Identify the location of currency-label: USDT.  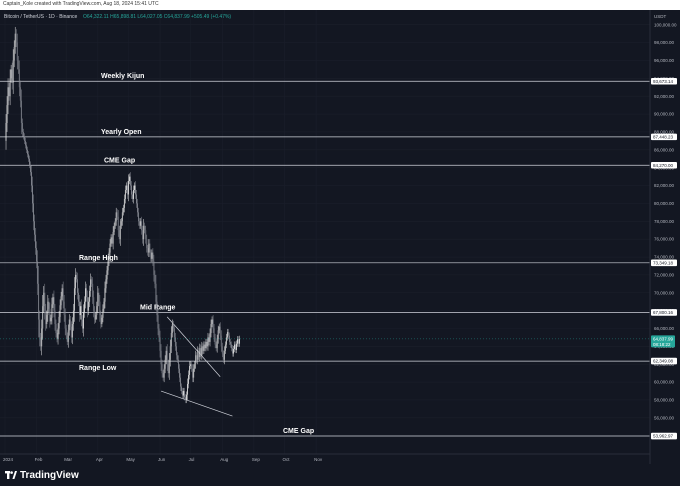
(660, 16).